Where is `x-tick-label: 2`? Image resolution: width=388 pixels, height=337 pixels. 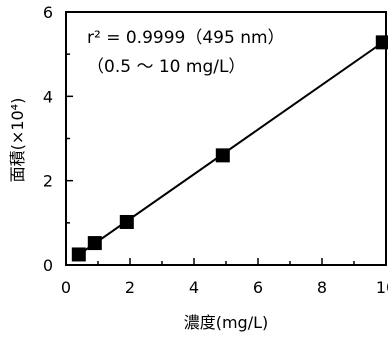 x-tick-label: 2 is located at coordinates (130, 287).